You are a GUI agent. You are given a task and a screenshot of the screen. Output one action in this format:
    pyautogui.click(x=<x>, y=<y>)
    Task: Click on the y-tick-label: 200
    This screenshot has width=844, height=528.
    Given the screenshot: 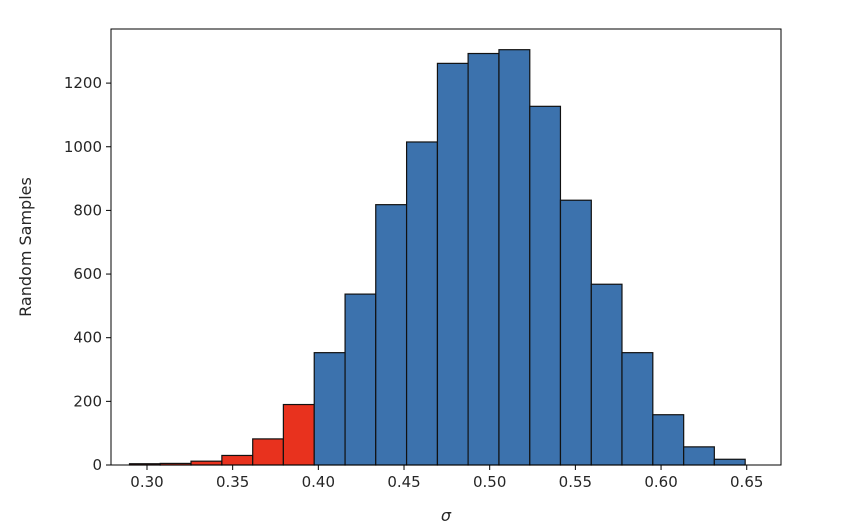 What is the action you would take?
    pyautogui.click(x=87, y=401)
    